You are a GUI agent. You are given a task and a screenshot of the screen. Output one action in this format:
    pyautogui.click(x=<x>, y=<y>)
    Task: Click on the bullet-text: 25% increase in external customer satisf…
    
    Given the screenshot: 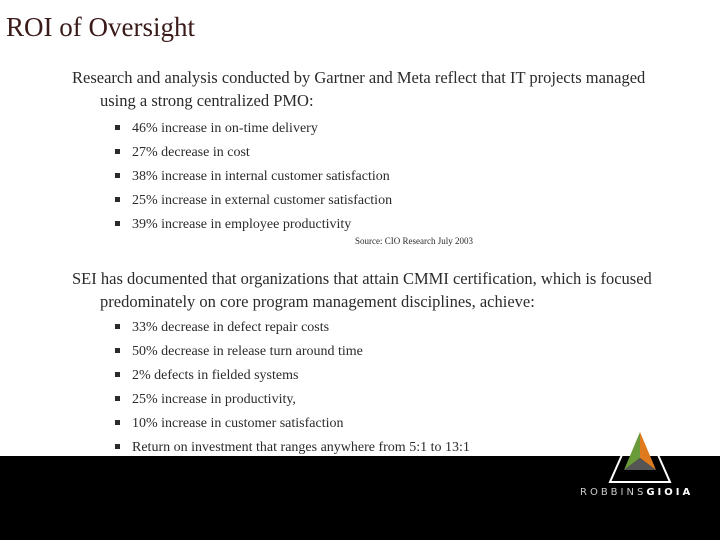 What is the action you would take?
    pyautogui.click(x=262, y=200)
    